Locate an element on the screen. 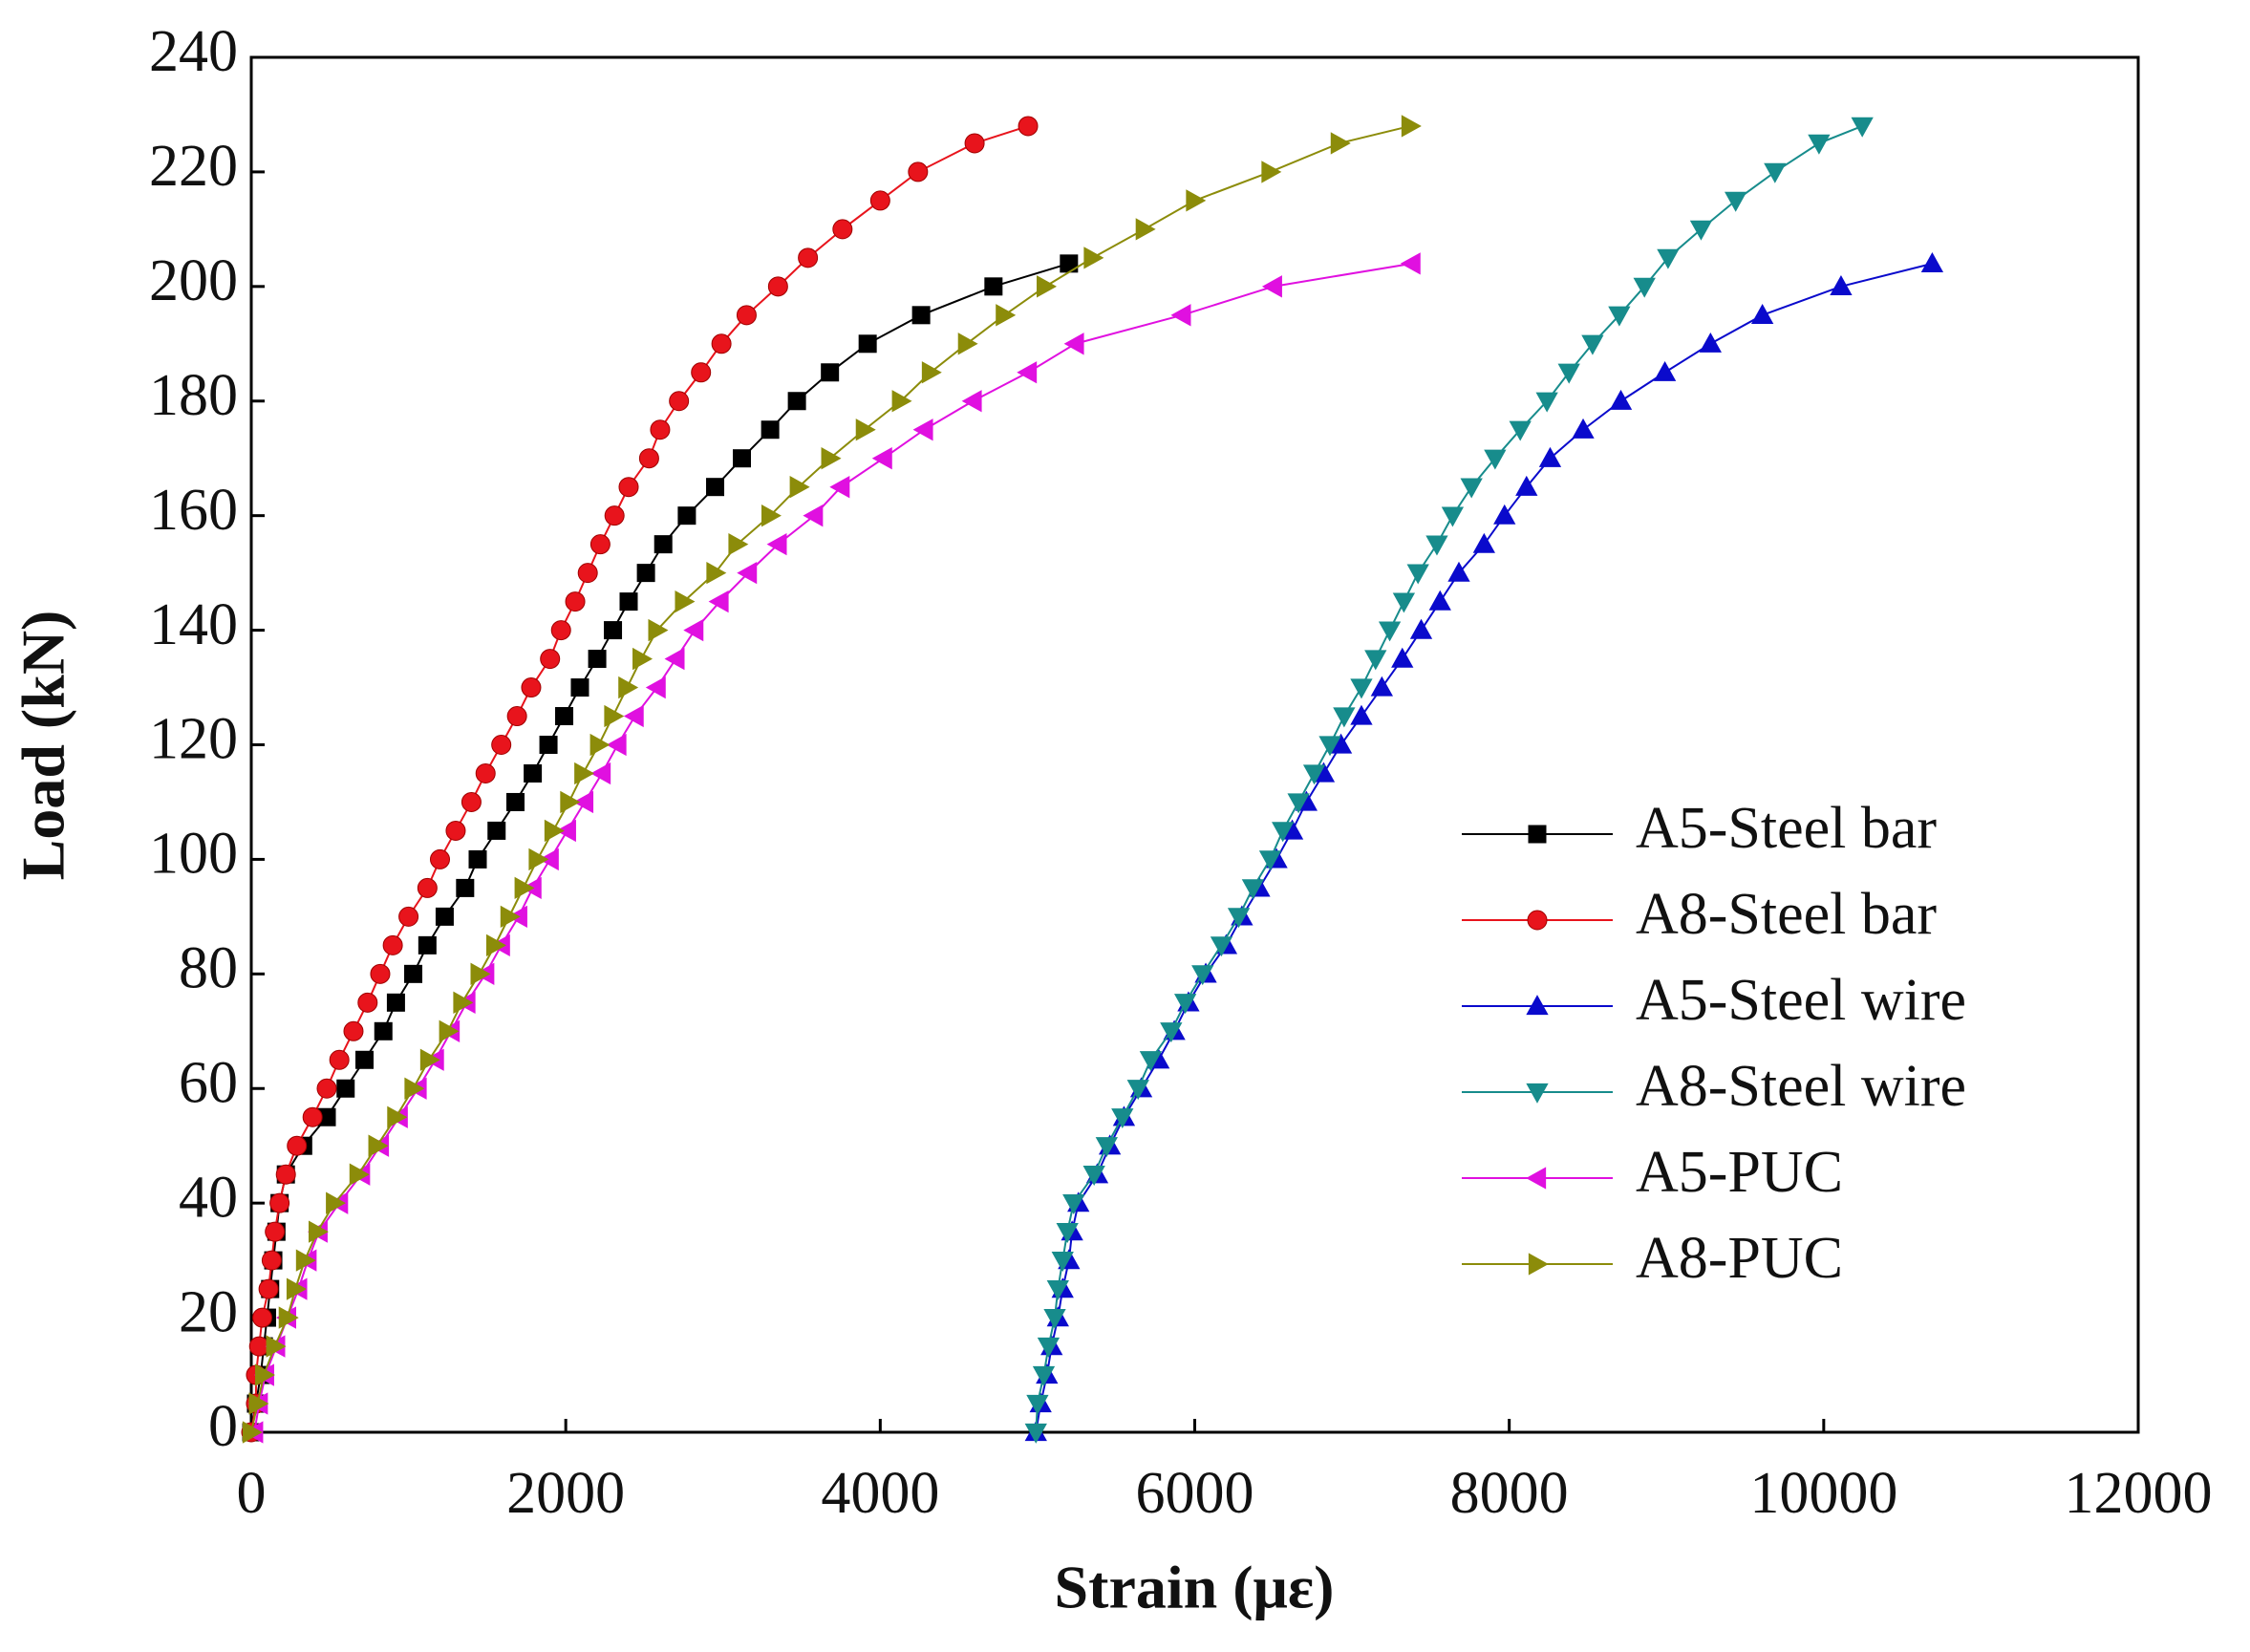  y-tick-label: 180 is located at coordinates (193, 396).